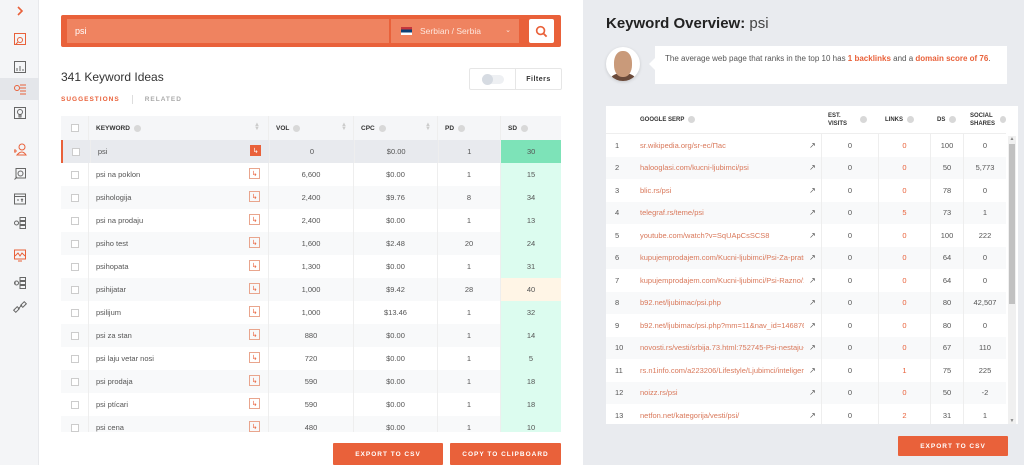  Describe the element at coordinates (19, 283) in the screenshot. I see `sidebar-item-backlinks-list` at that location.